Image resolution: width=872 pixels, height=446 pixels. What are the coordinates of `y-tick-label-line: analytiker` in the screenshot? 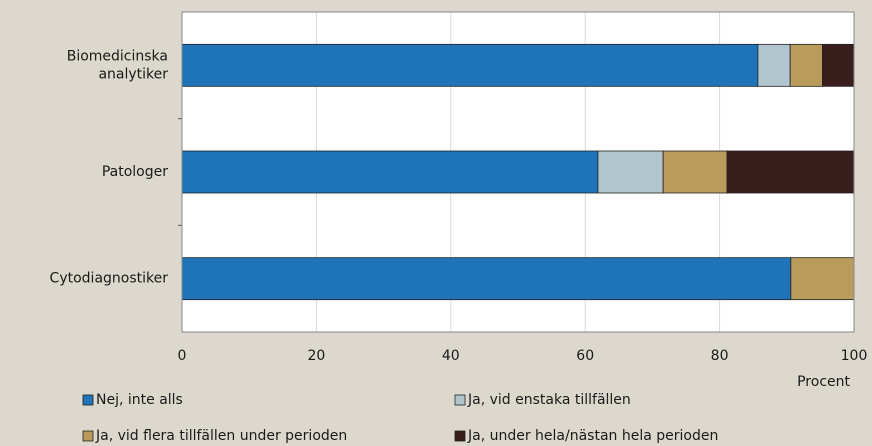 It's located at (133, 74).